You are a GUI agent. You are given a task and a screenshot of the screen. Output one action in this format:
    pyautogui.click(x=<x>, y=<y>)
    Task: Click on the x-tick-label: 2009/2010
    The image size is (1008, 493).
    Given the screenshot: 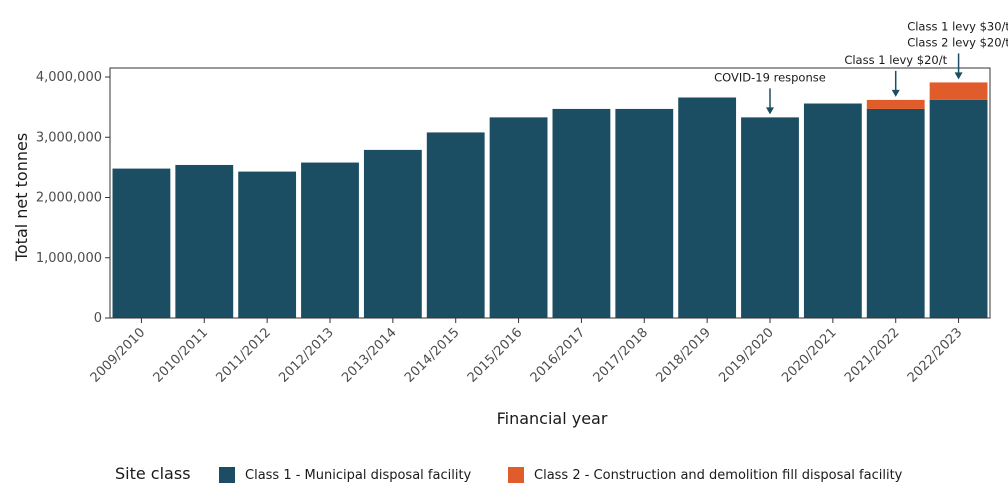 What is the action you would take?
    pyautogui.click(x=118, y=355)
    